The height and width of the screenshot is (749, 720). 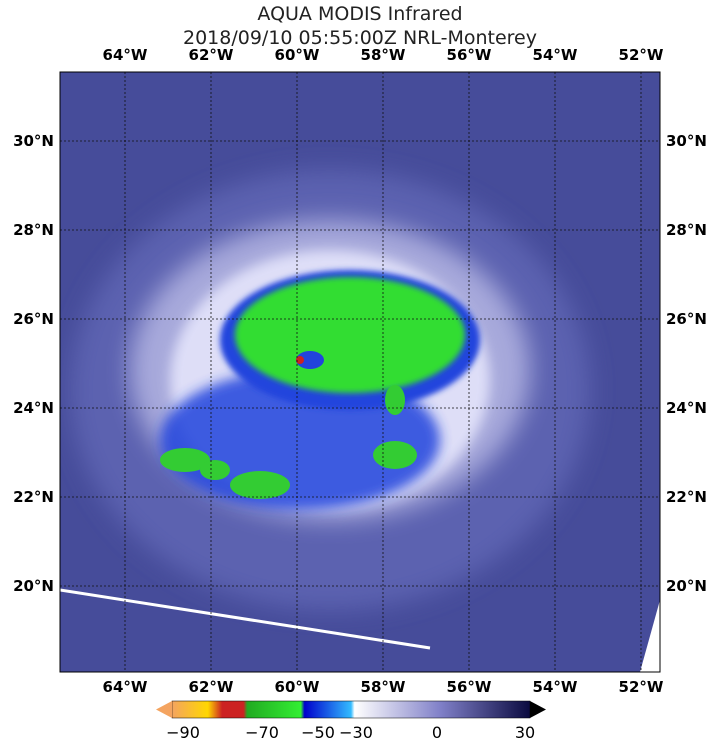 What do you see at coordinates (356, 732) in the screenshot?
I see `colorbar-label: −30` at bounding box center [356, 732].